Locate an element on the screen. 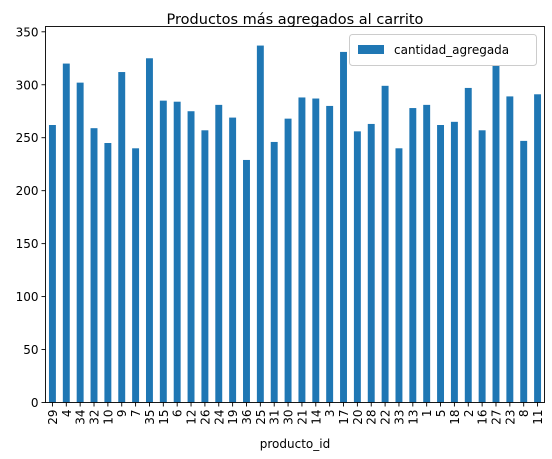 The image size is (552, 459). x-tick-label: 28 is located at coordinates (372, 417).